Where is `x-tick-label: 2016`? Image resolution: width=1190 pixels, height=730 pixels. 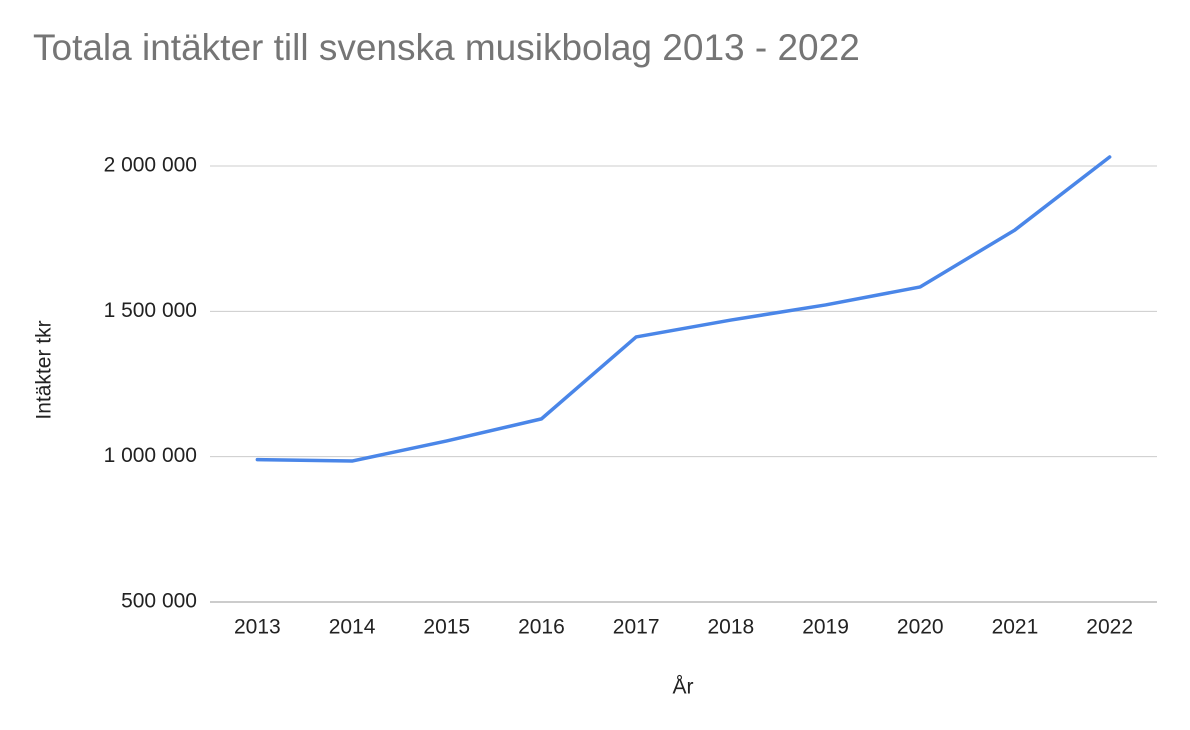 x-tick-label: 2016 is located at coordinates (541, 627).